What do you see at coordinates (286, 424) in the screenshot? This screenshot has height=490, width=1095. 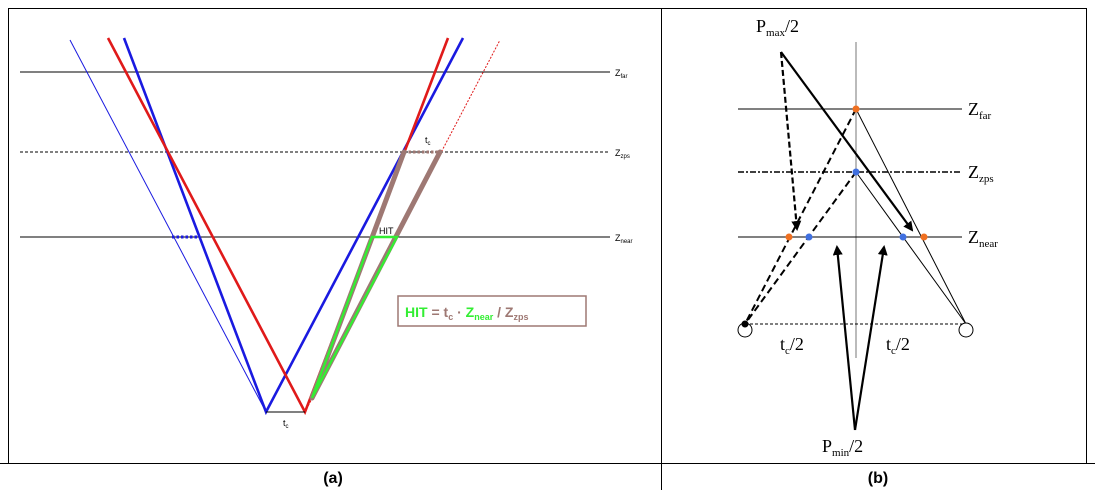 I see `tc-label-bottom: tc` at bounding box center [286, 424].